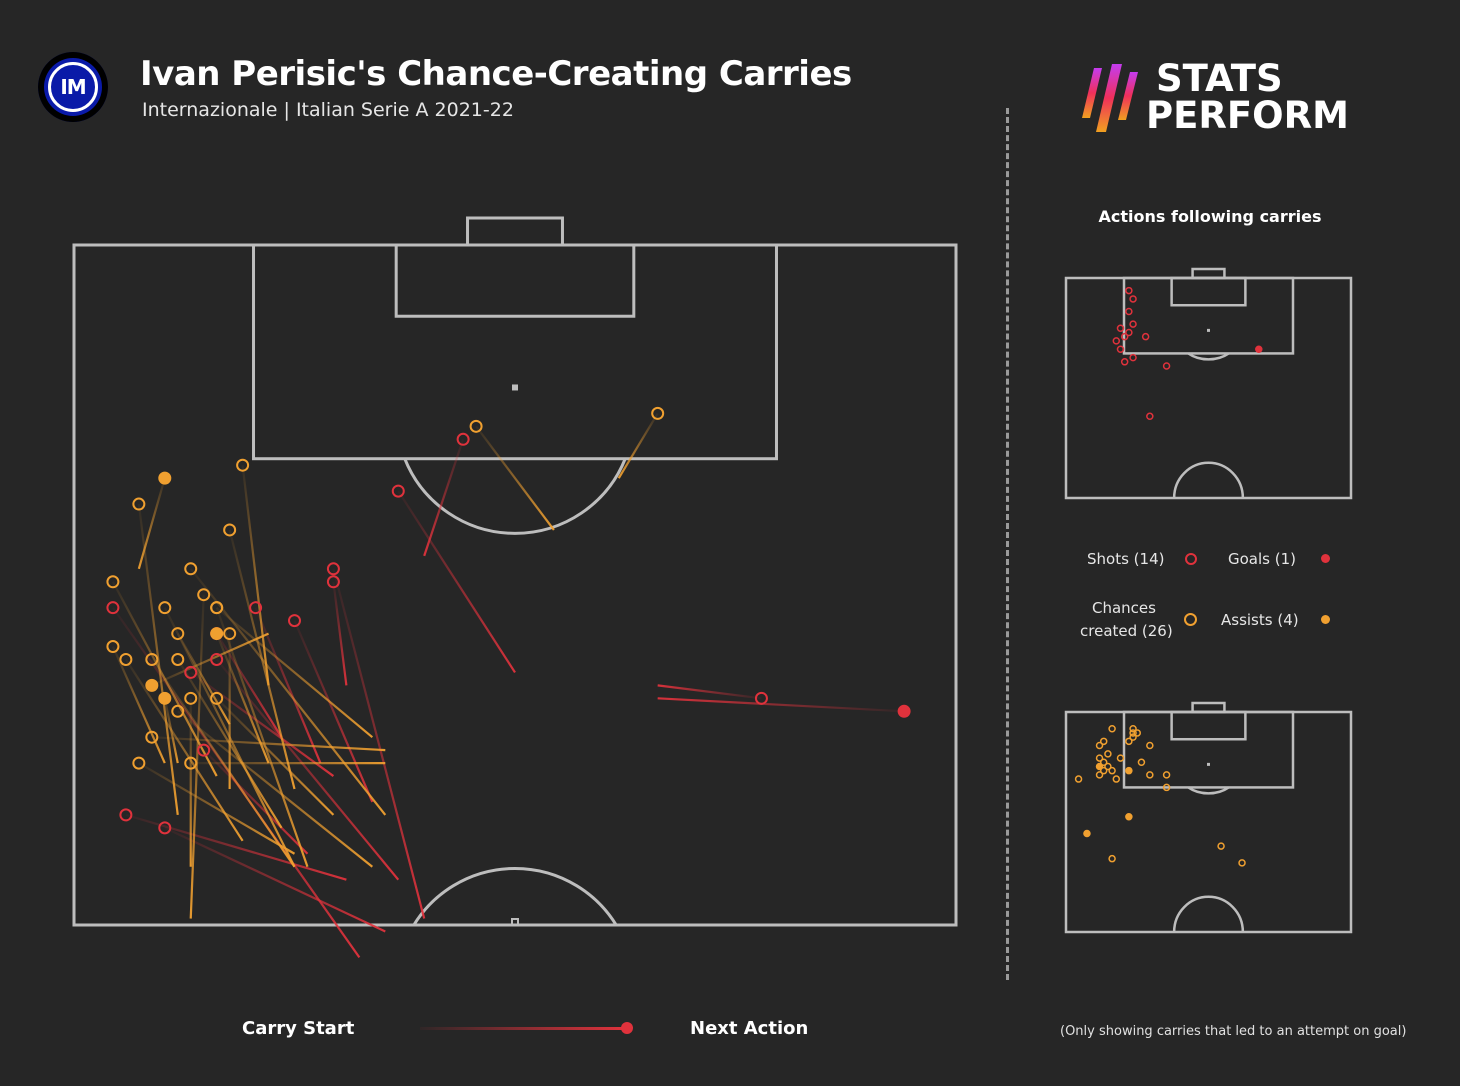 The height and width of the screenshot is (1086, 1460). I want to click on mini-pitch-shots, so click(1208, 383).